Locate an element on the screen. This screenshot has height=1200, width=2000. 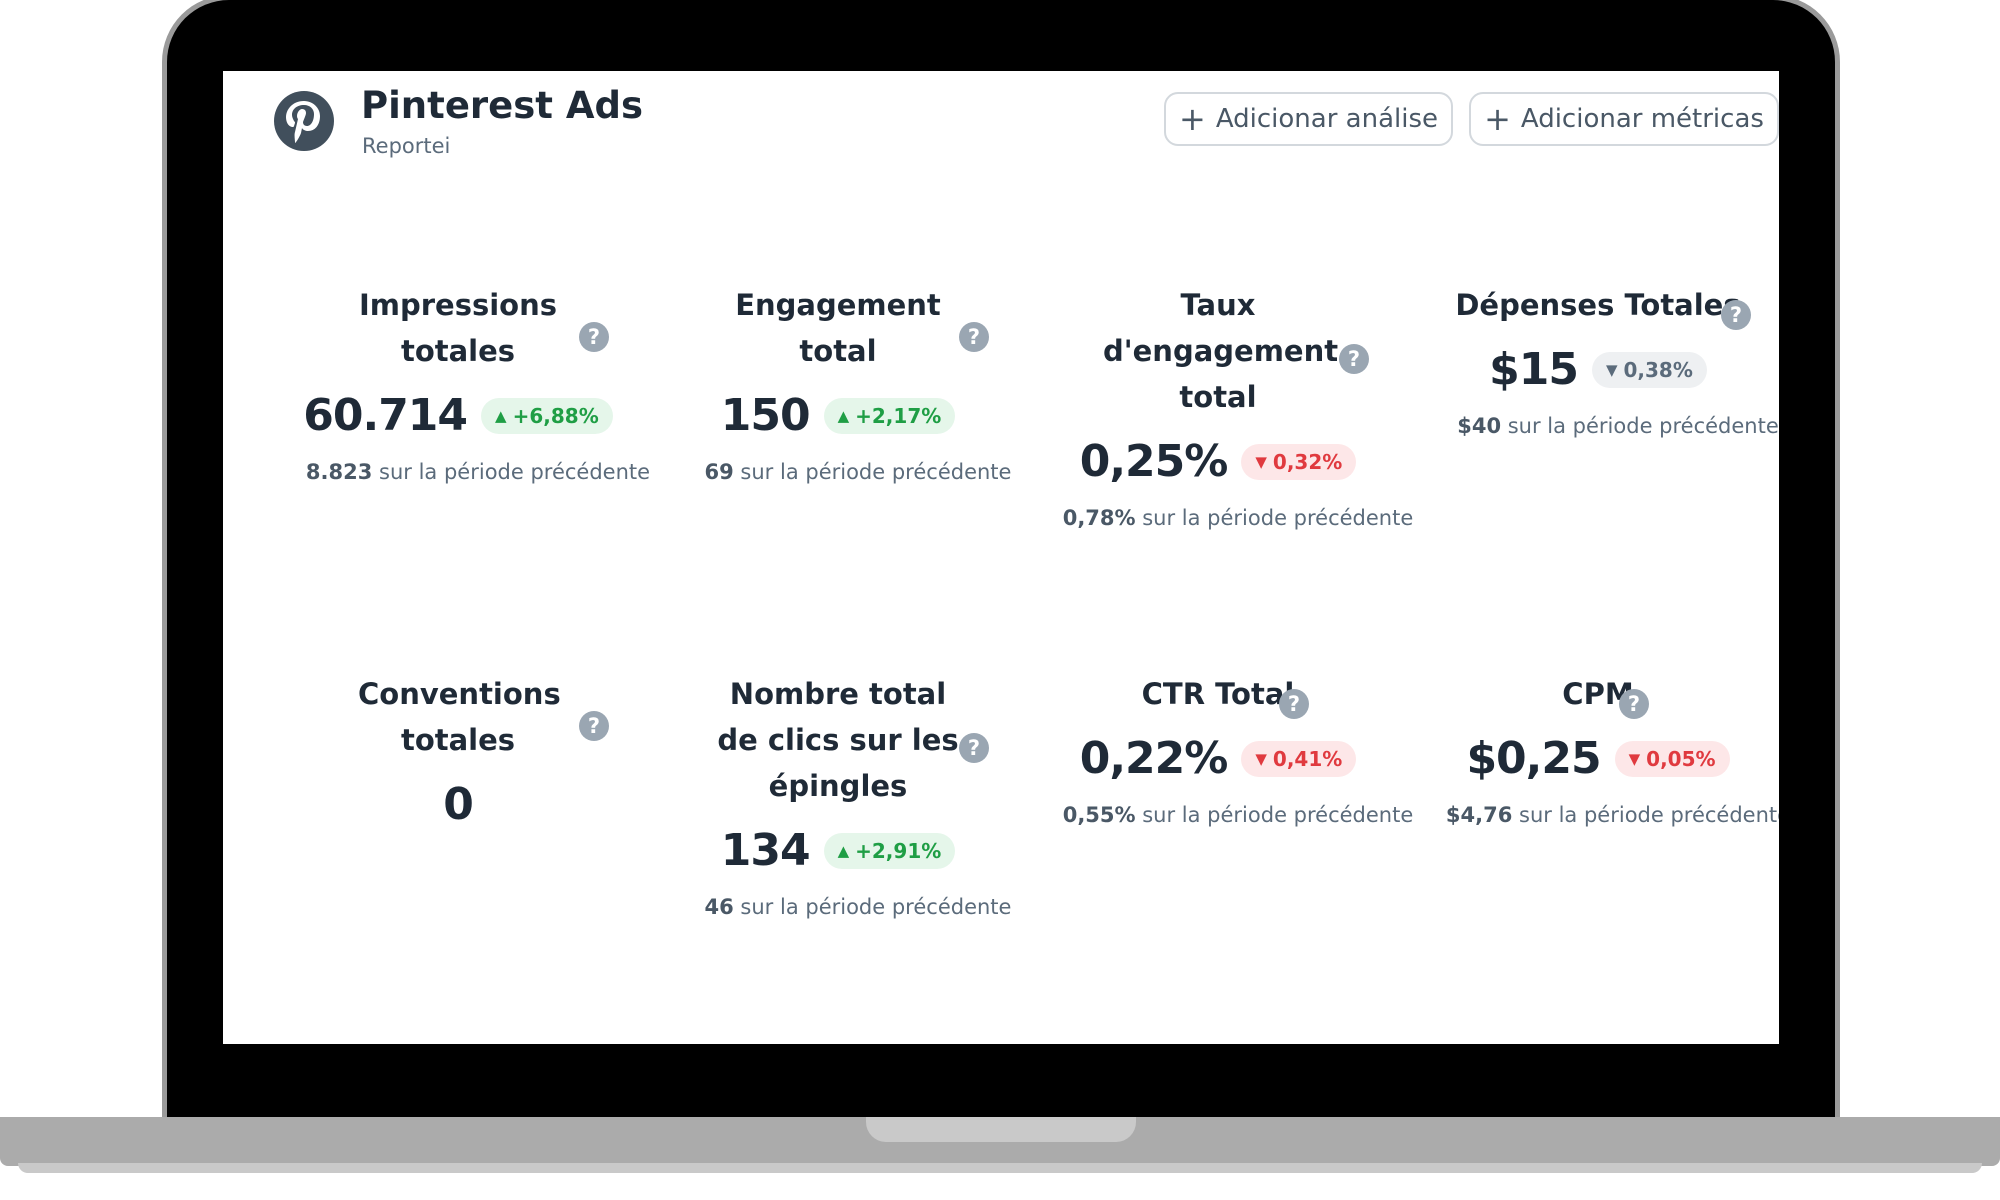
metric-value: $0,25 is located at coordinates (1533, 758).